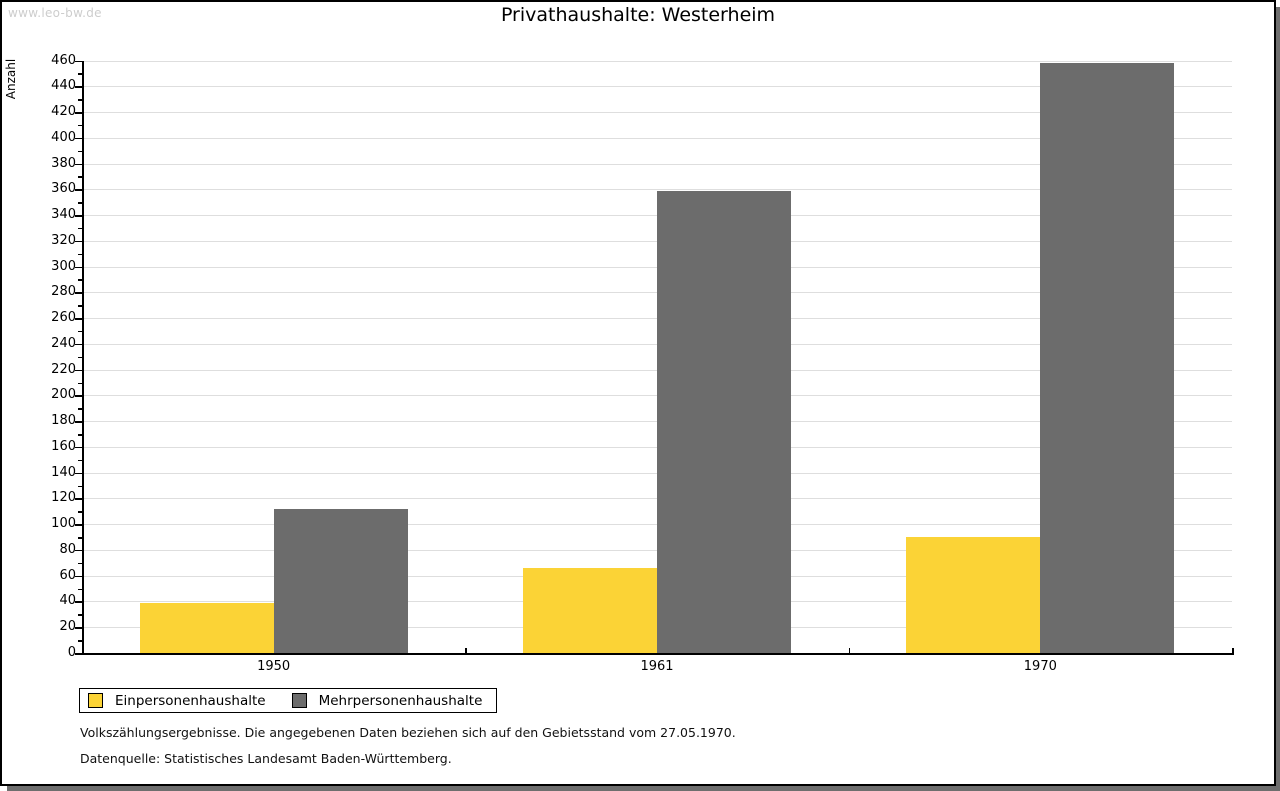 The width and height of the screenshot is (1280, 791). What do you see at coordinates (63, 498) in the screenshot?
I see `y-tick-label-120: 120` at bounding box center [63, 498].